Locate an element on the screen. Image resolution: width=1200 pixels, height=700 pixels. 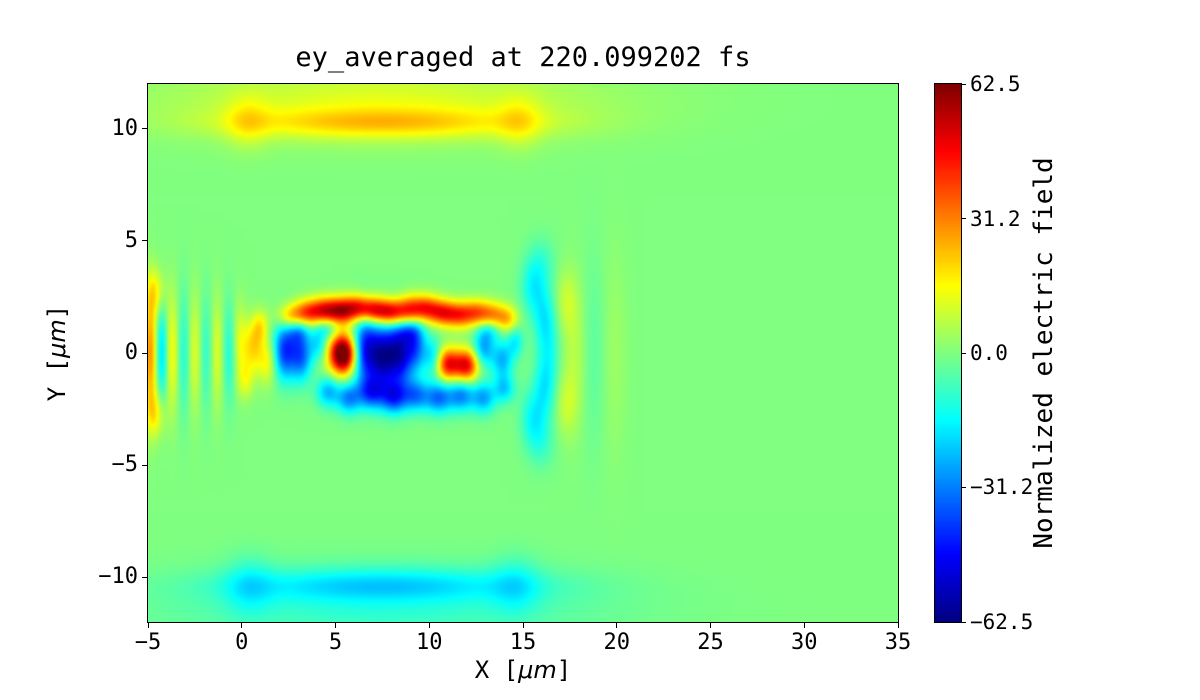
x-tick-label: 30 is located at coordinates (804, 642).